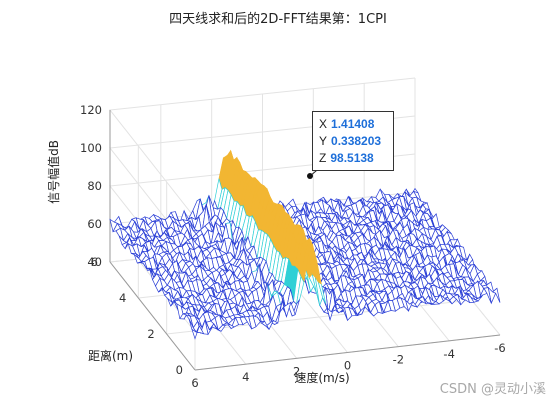  What do you see at coordinates (323, 158) in the screenshot?
I see `datatip-z-key: Z` at bounding box center [323, 158].